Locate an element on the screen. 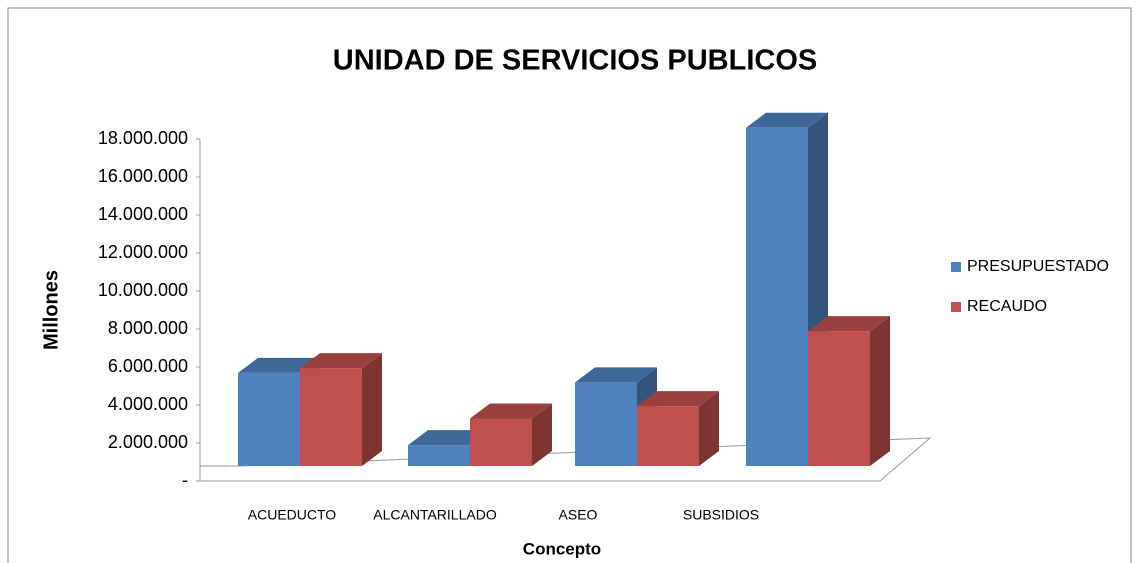  y-tick-label: 14.000.000 is located at coordinates (143, 214).